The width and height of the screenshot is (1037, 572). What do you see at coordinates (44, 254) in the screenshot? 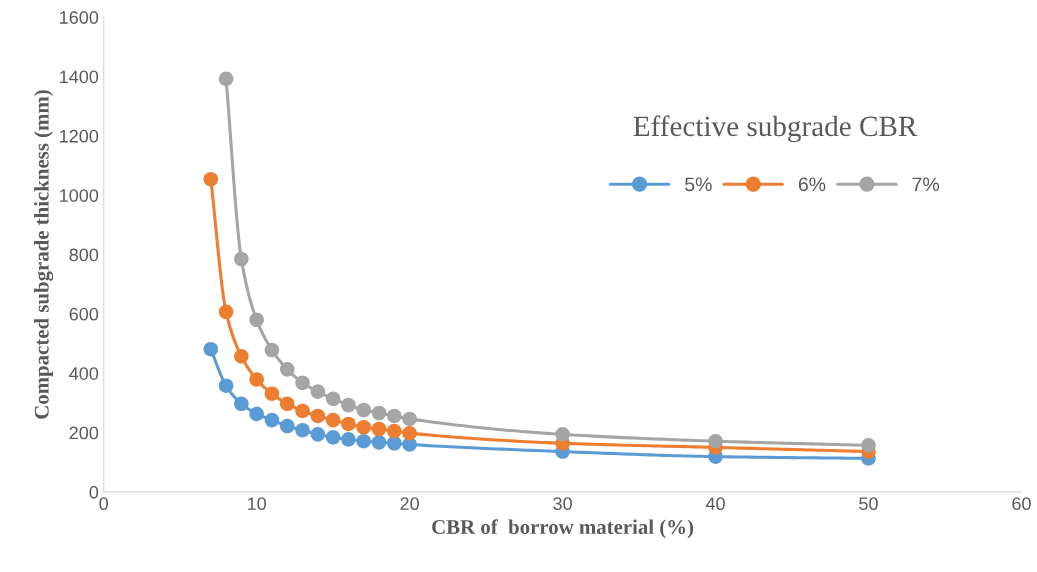
I see `y-axis-title: Compacted subgrade thickness (mm)` at bounding box center [44, 254].